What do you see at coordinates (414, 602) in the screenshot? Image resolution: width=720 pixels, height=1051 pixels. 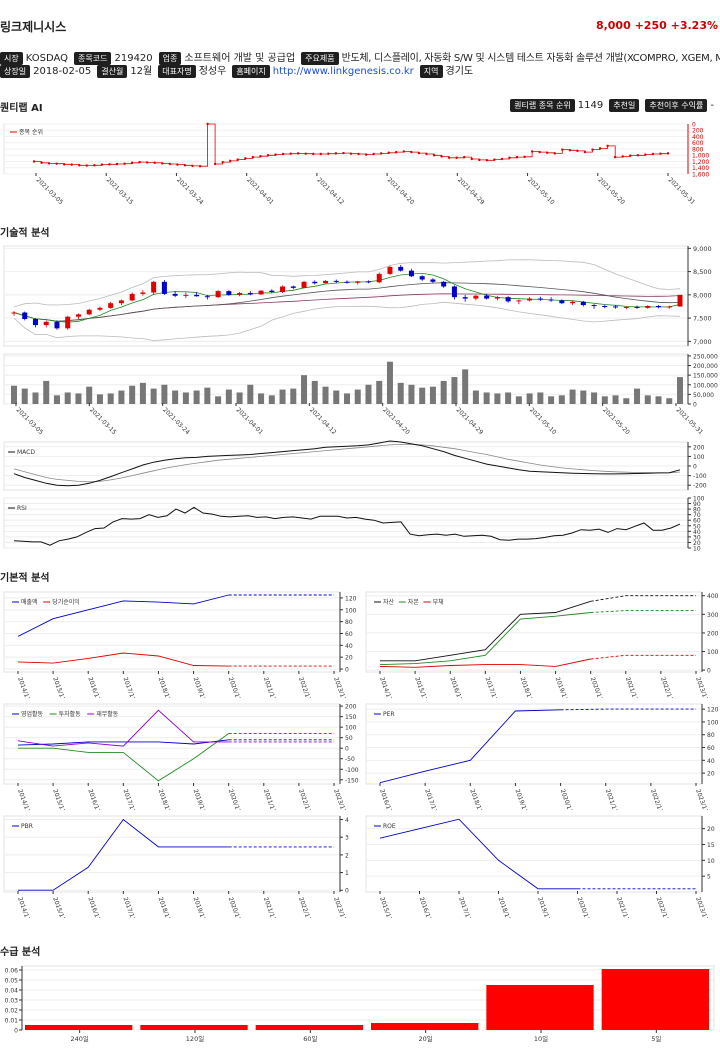 I see `legend-label: 자본` at bounding box center [414, 602].